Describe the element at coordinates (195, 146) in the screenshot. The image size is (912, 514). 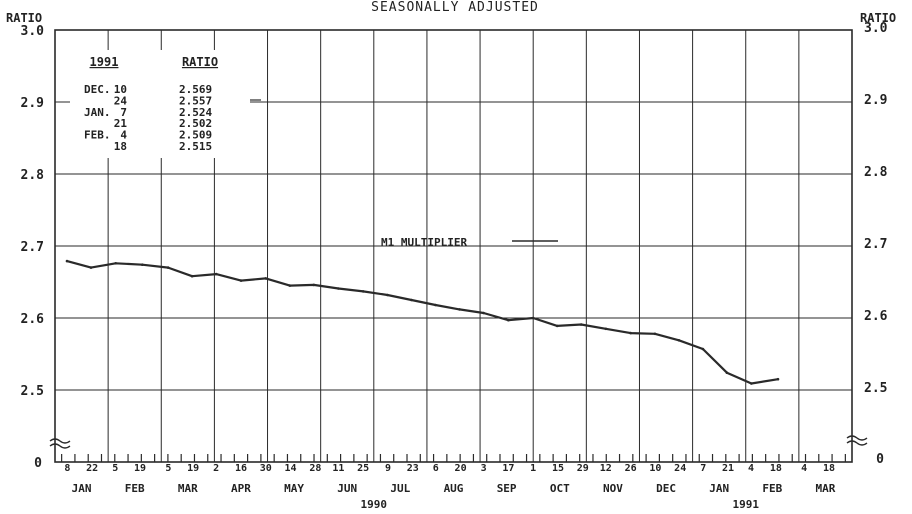
I see `legend-row-ratio: 2.515` at that location.